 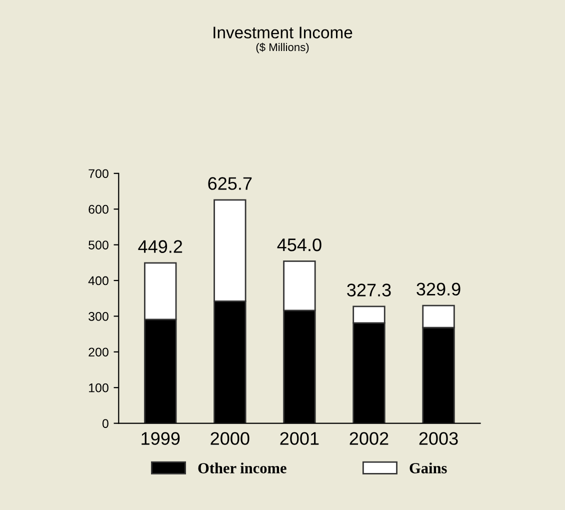 I want to click on y-tick-label: 600, so click(x=98, y=209).